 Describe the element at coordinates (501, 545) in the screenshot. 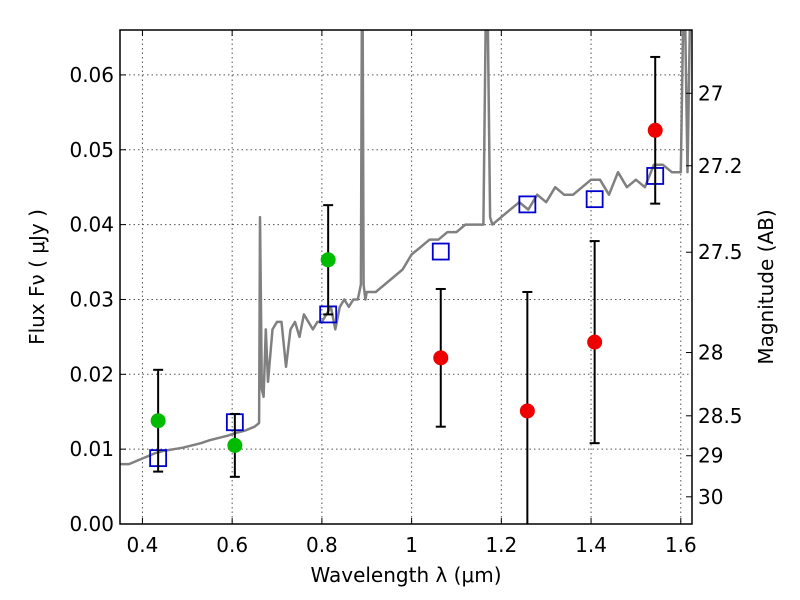

I see `x-tick-label: 1.2` at that location.